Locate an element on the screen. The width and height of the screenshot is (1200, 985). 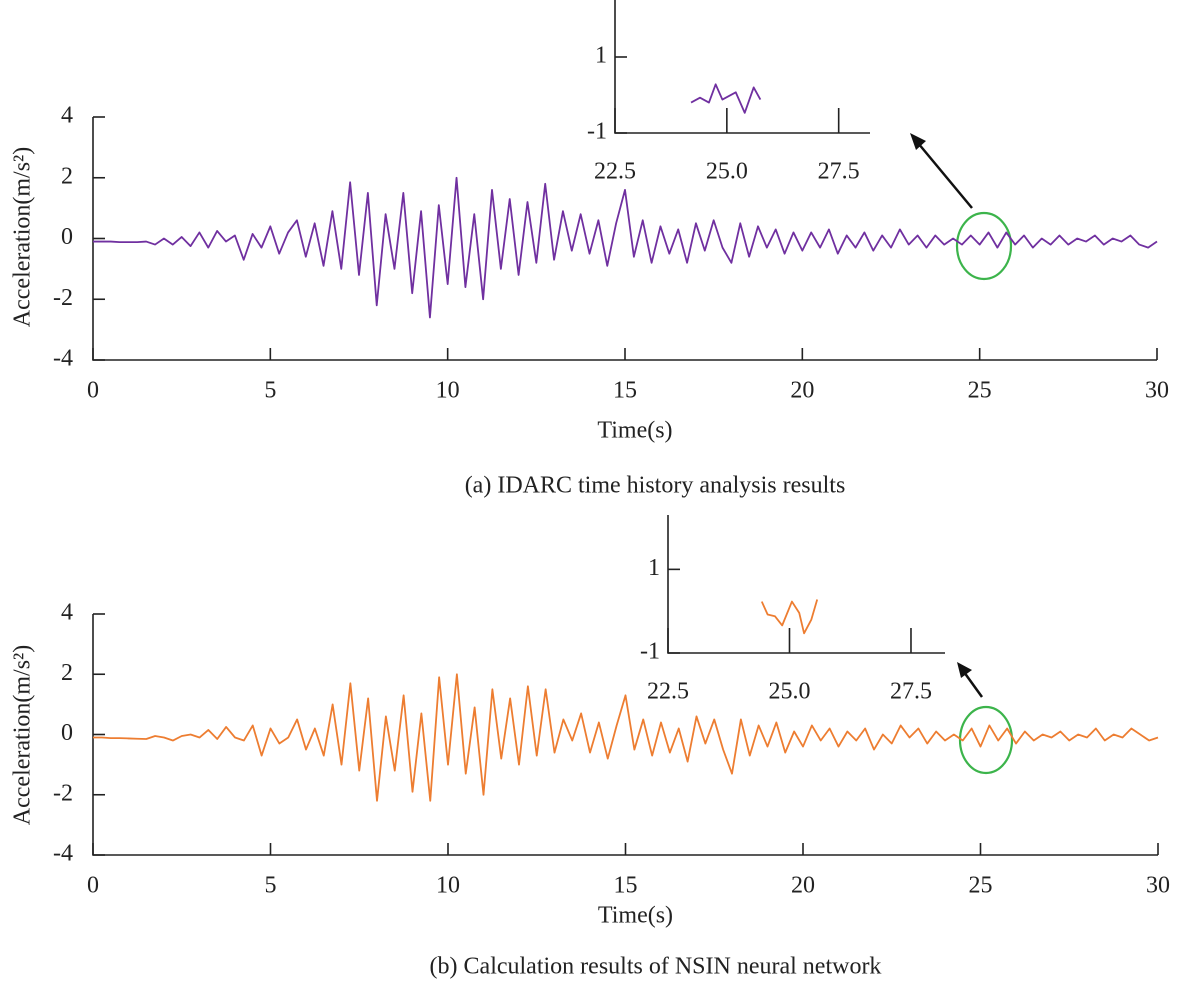
caption: (a) IDARC time history analysis results is located at coordinates (655, 486).